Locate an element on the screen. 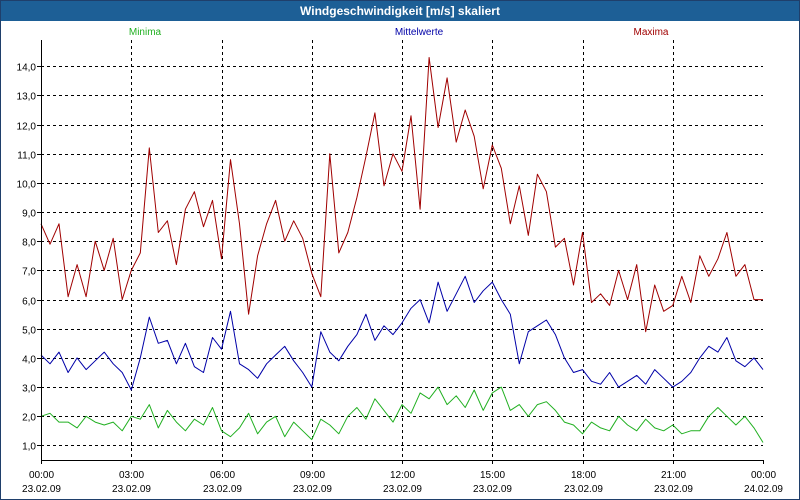 Image resolution: width=800 pixels, height=500 pixels. y-tick-label: 4,0 is located at coordinates (29, 360).